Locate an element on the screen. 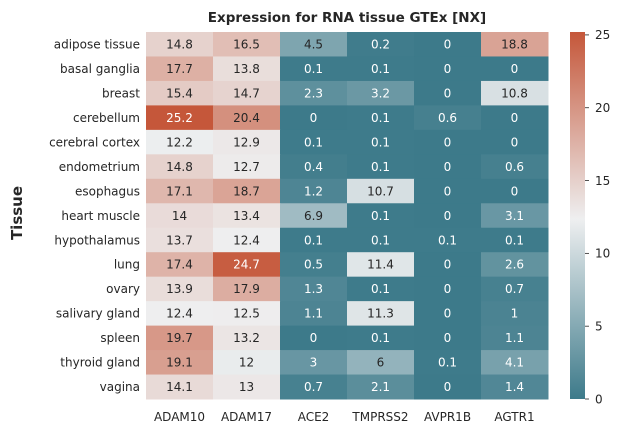 The width and height of the screenshot is (626, 433). cell-value-label: 2.3 is located at coordinates (313, 93).